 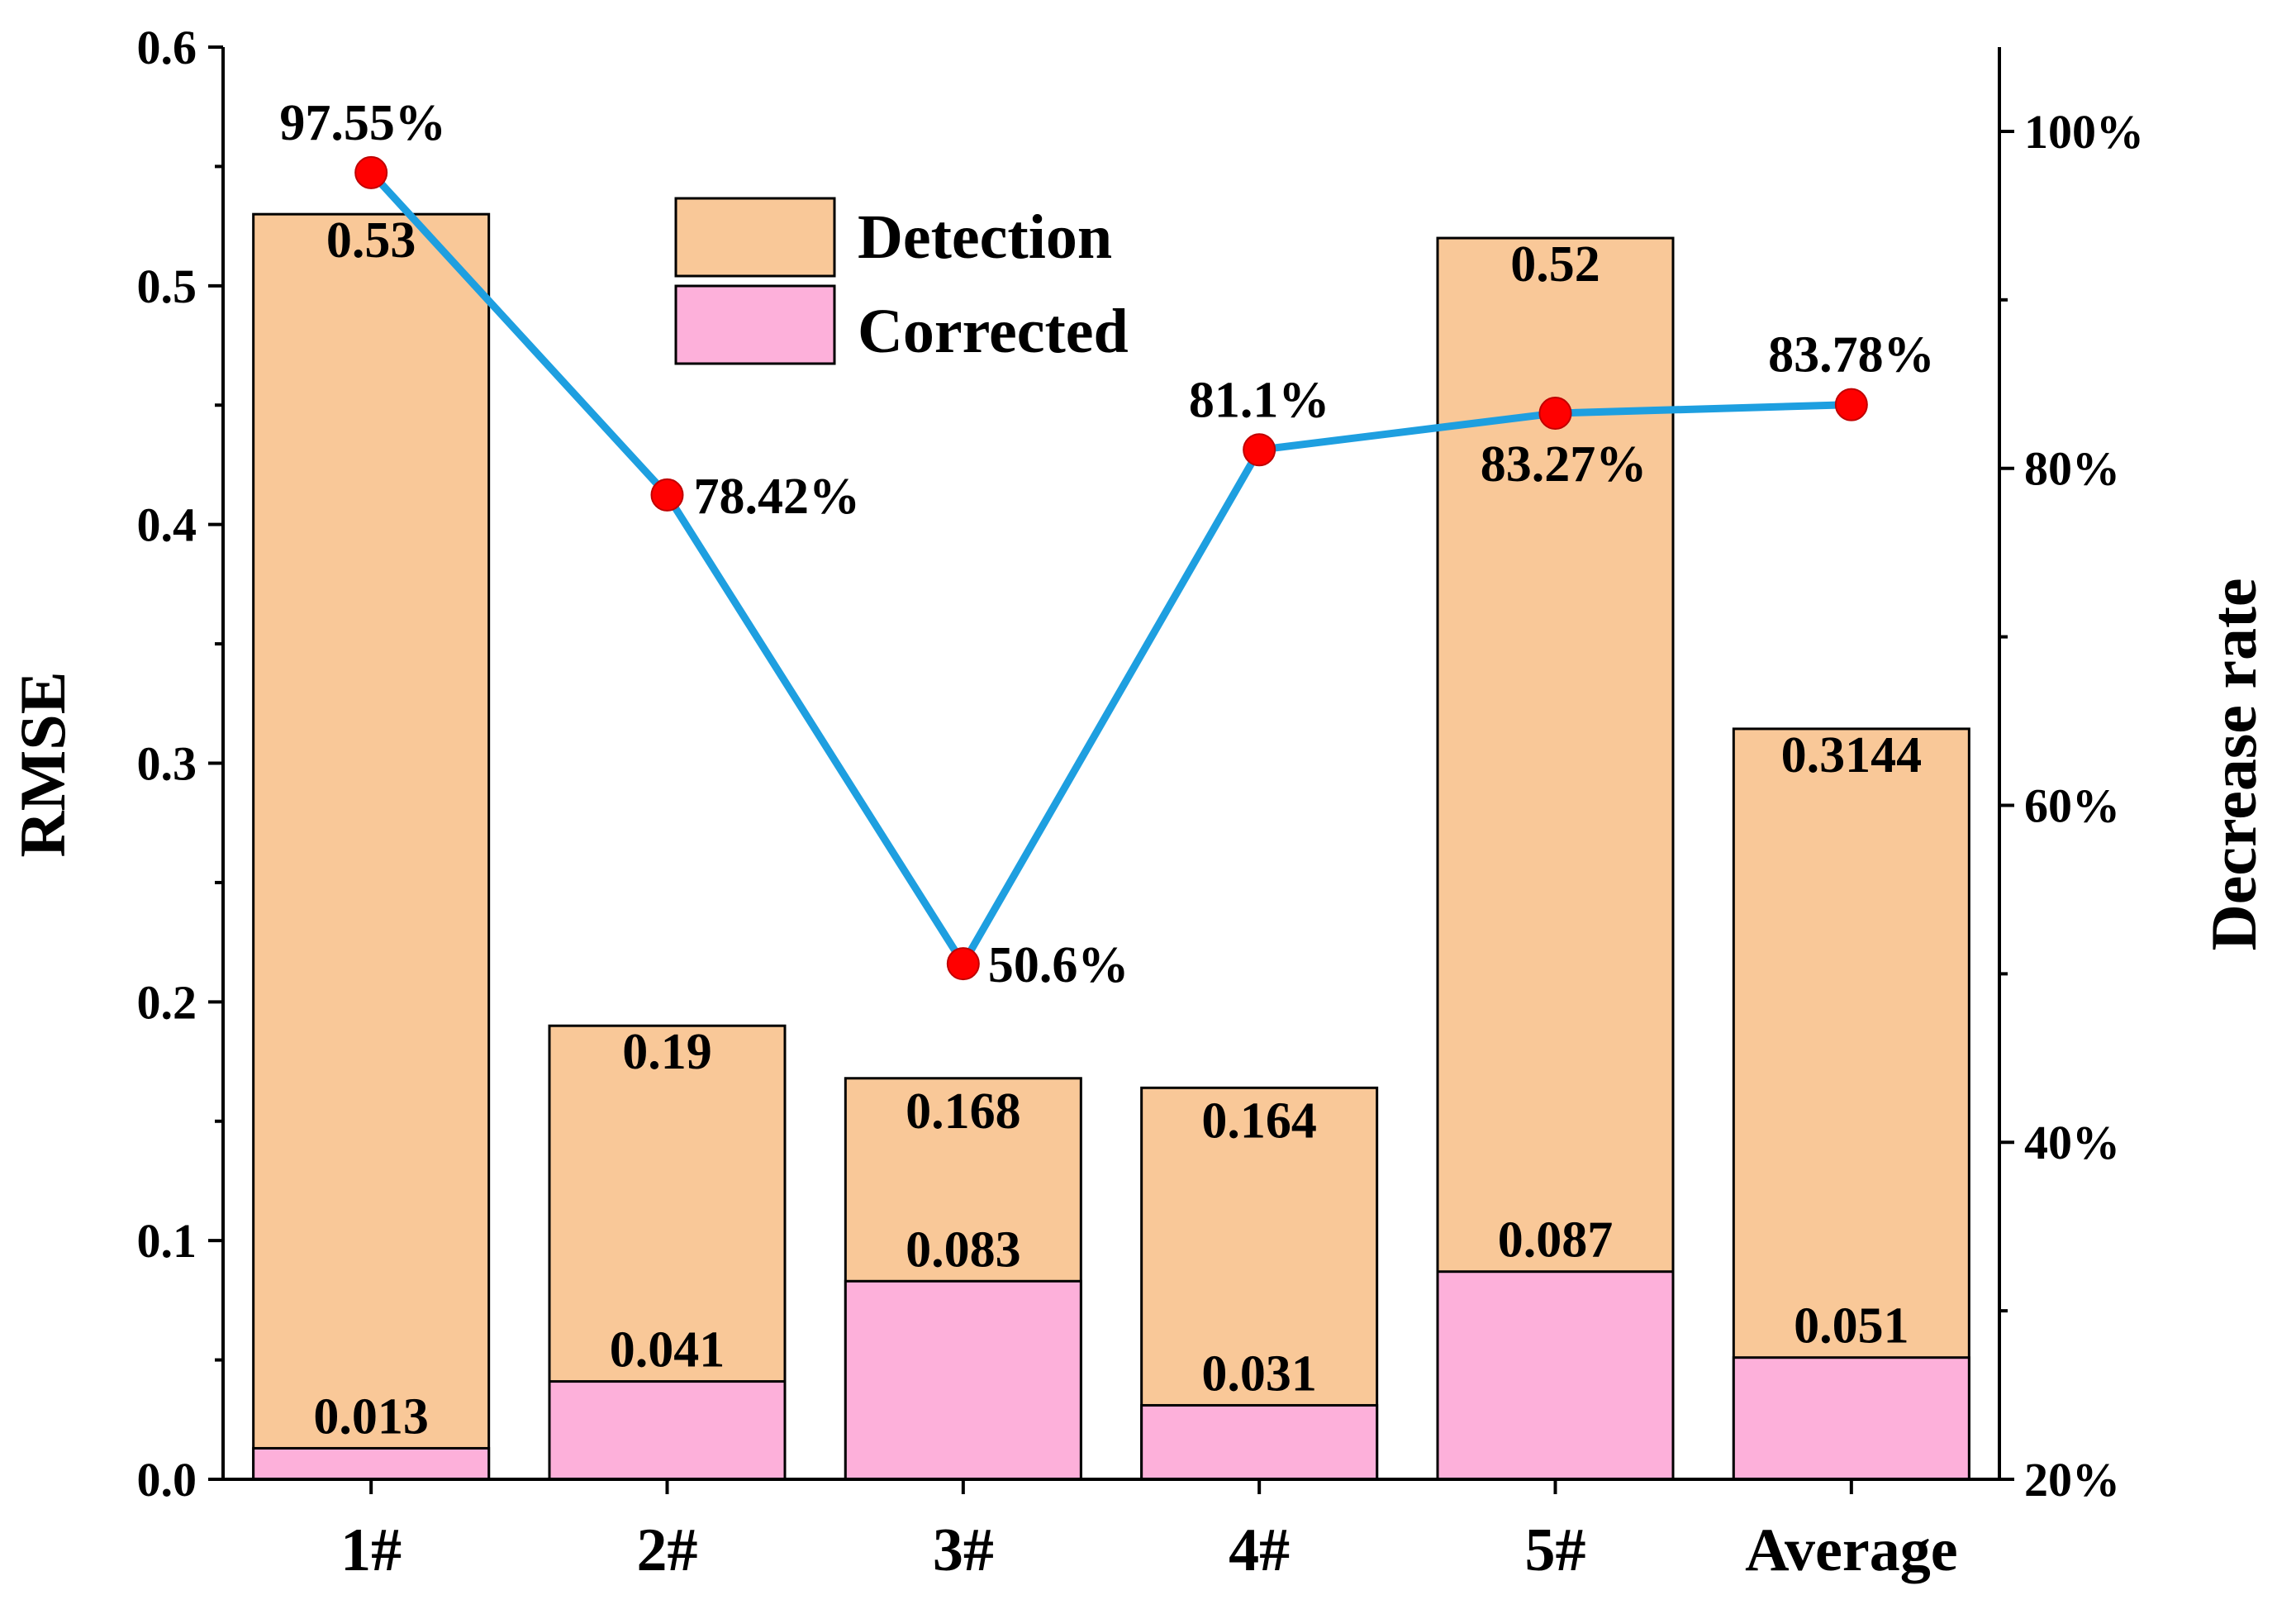 I want to click on detection-value-label: 0.168, so click(x=963, y=1111).